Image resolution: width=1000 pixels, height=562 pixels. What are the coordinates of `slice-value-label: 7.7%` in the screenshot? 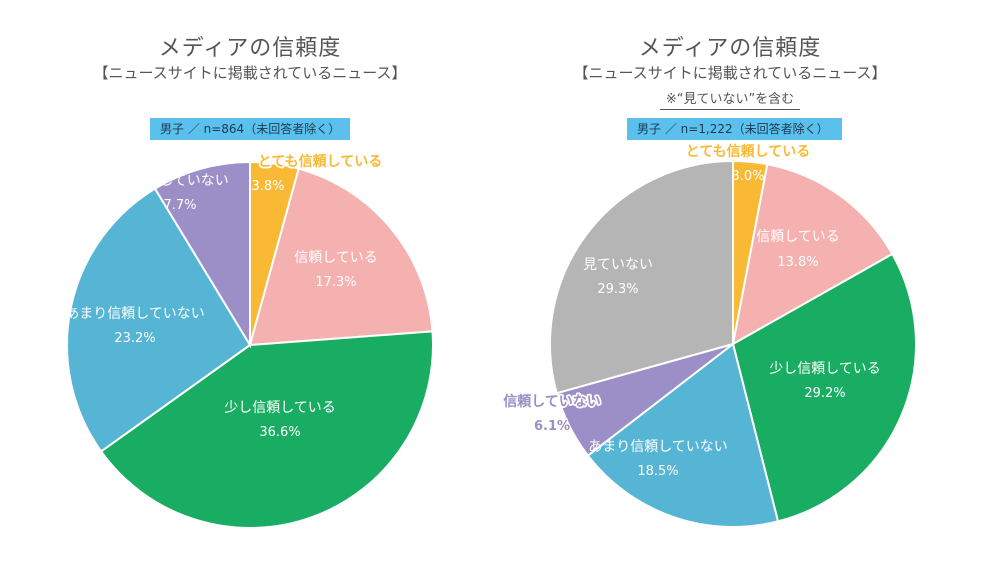 It's located at (179, 205).